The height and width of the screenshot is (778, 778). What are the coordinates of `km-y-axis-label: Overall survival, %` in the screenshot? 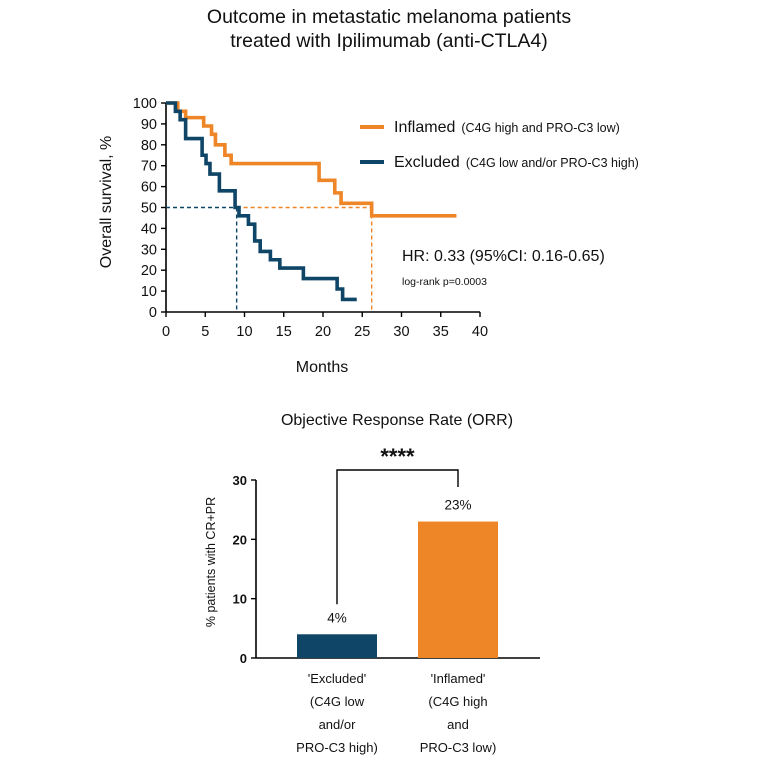 It's located at (106, 202).